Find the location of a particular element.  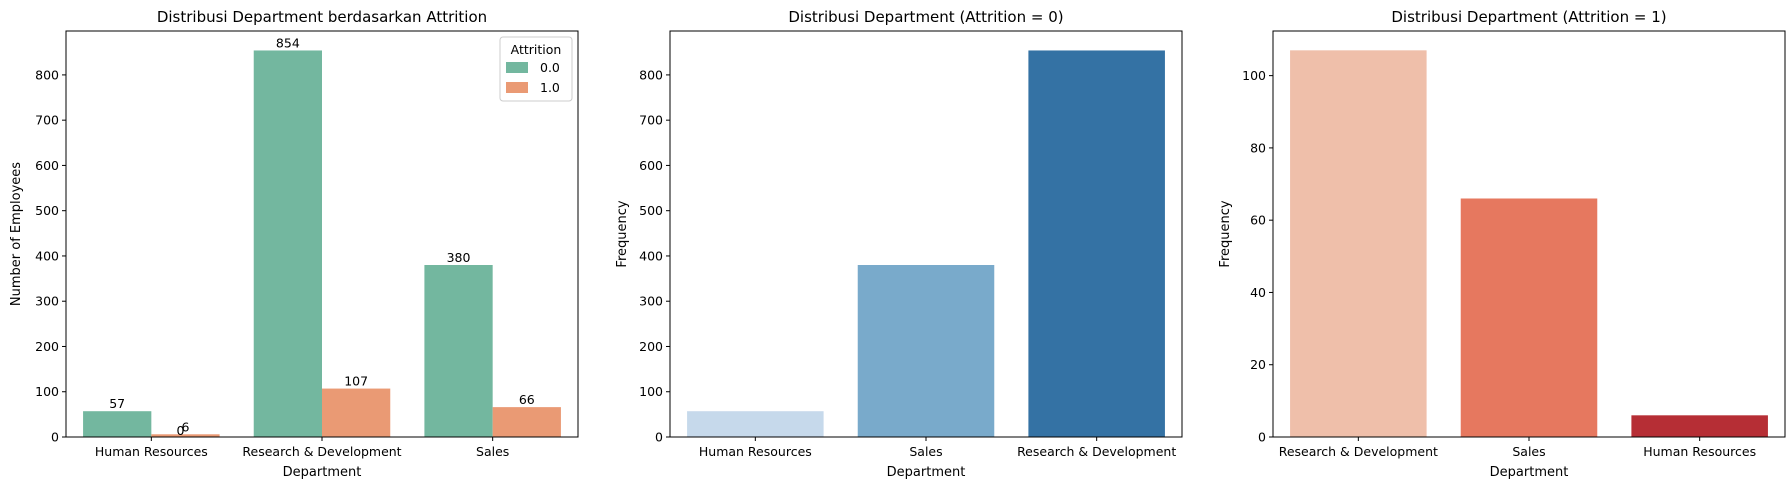

data-label: 0 is located at coordinates (180, 430).